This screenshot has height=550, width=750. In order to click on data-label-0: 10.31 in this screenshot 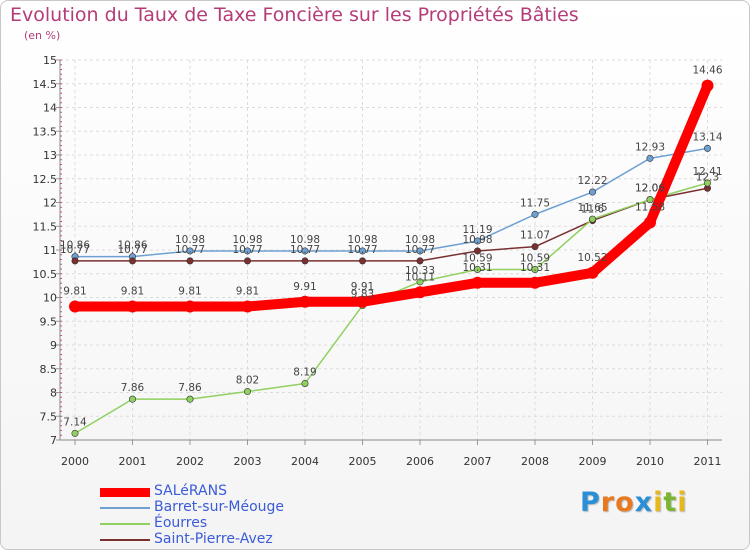, I will do `click(477, 268)`.